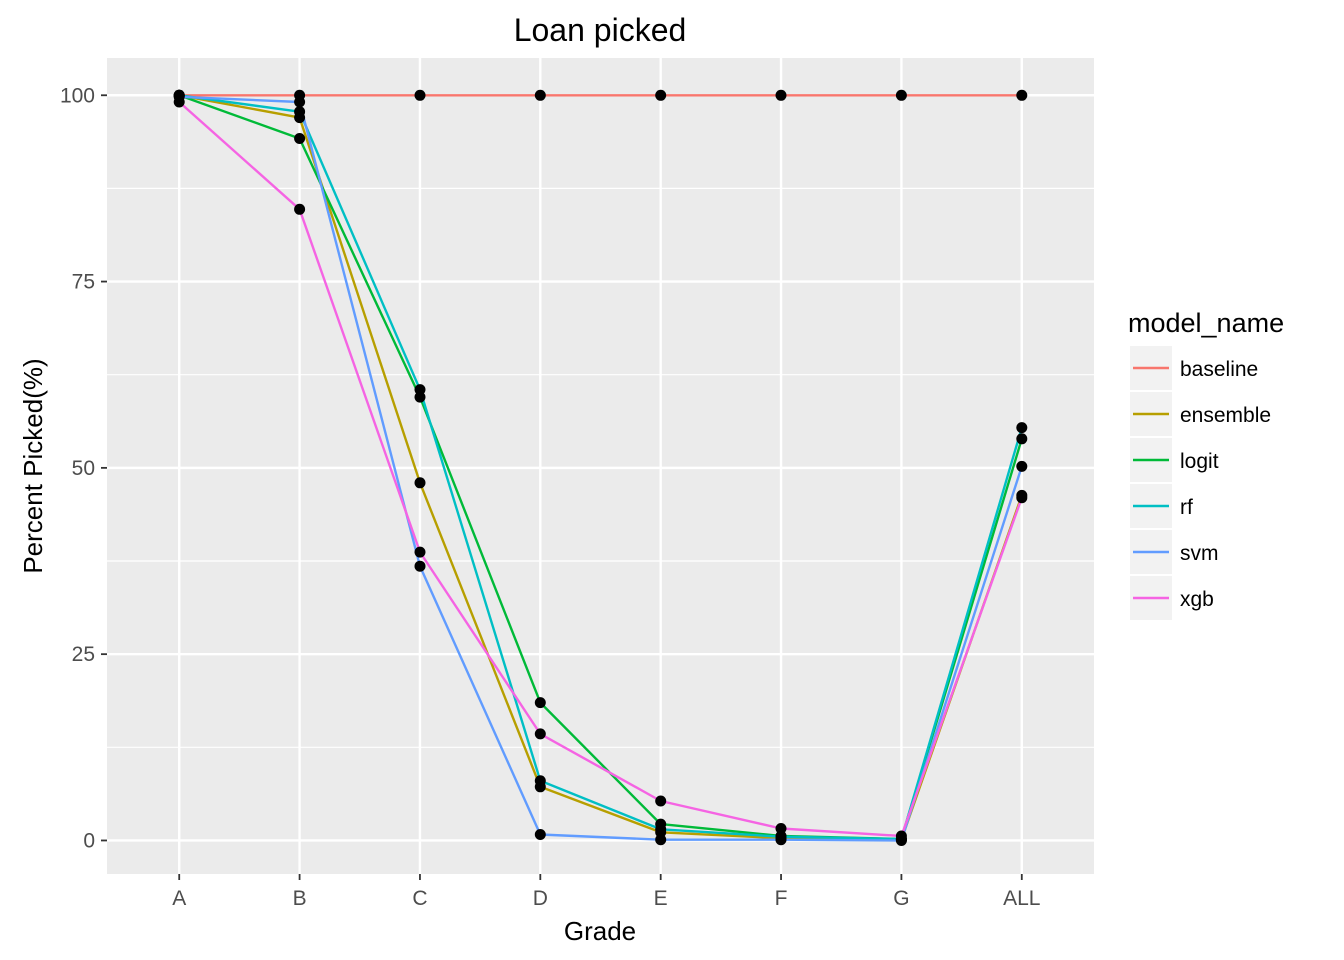 This screenshot has height=960, width=1344. Describe the element at coordinates (77, 95) in the screenshot. I see `y-tick-label: 100` at that location.